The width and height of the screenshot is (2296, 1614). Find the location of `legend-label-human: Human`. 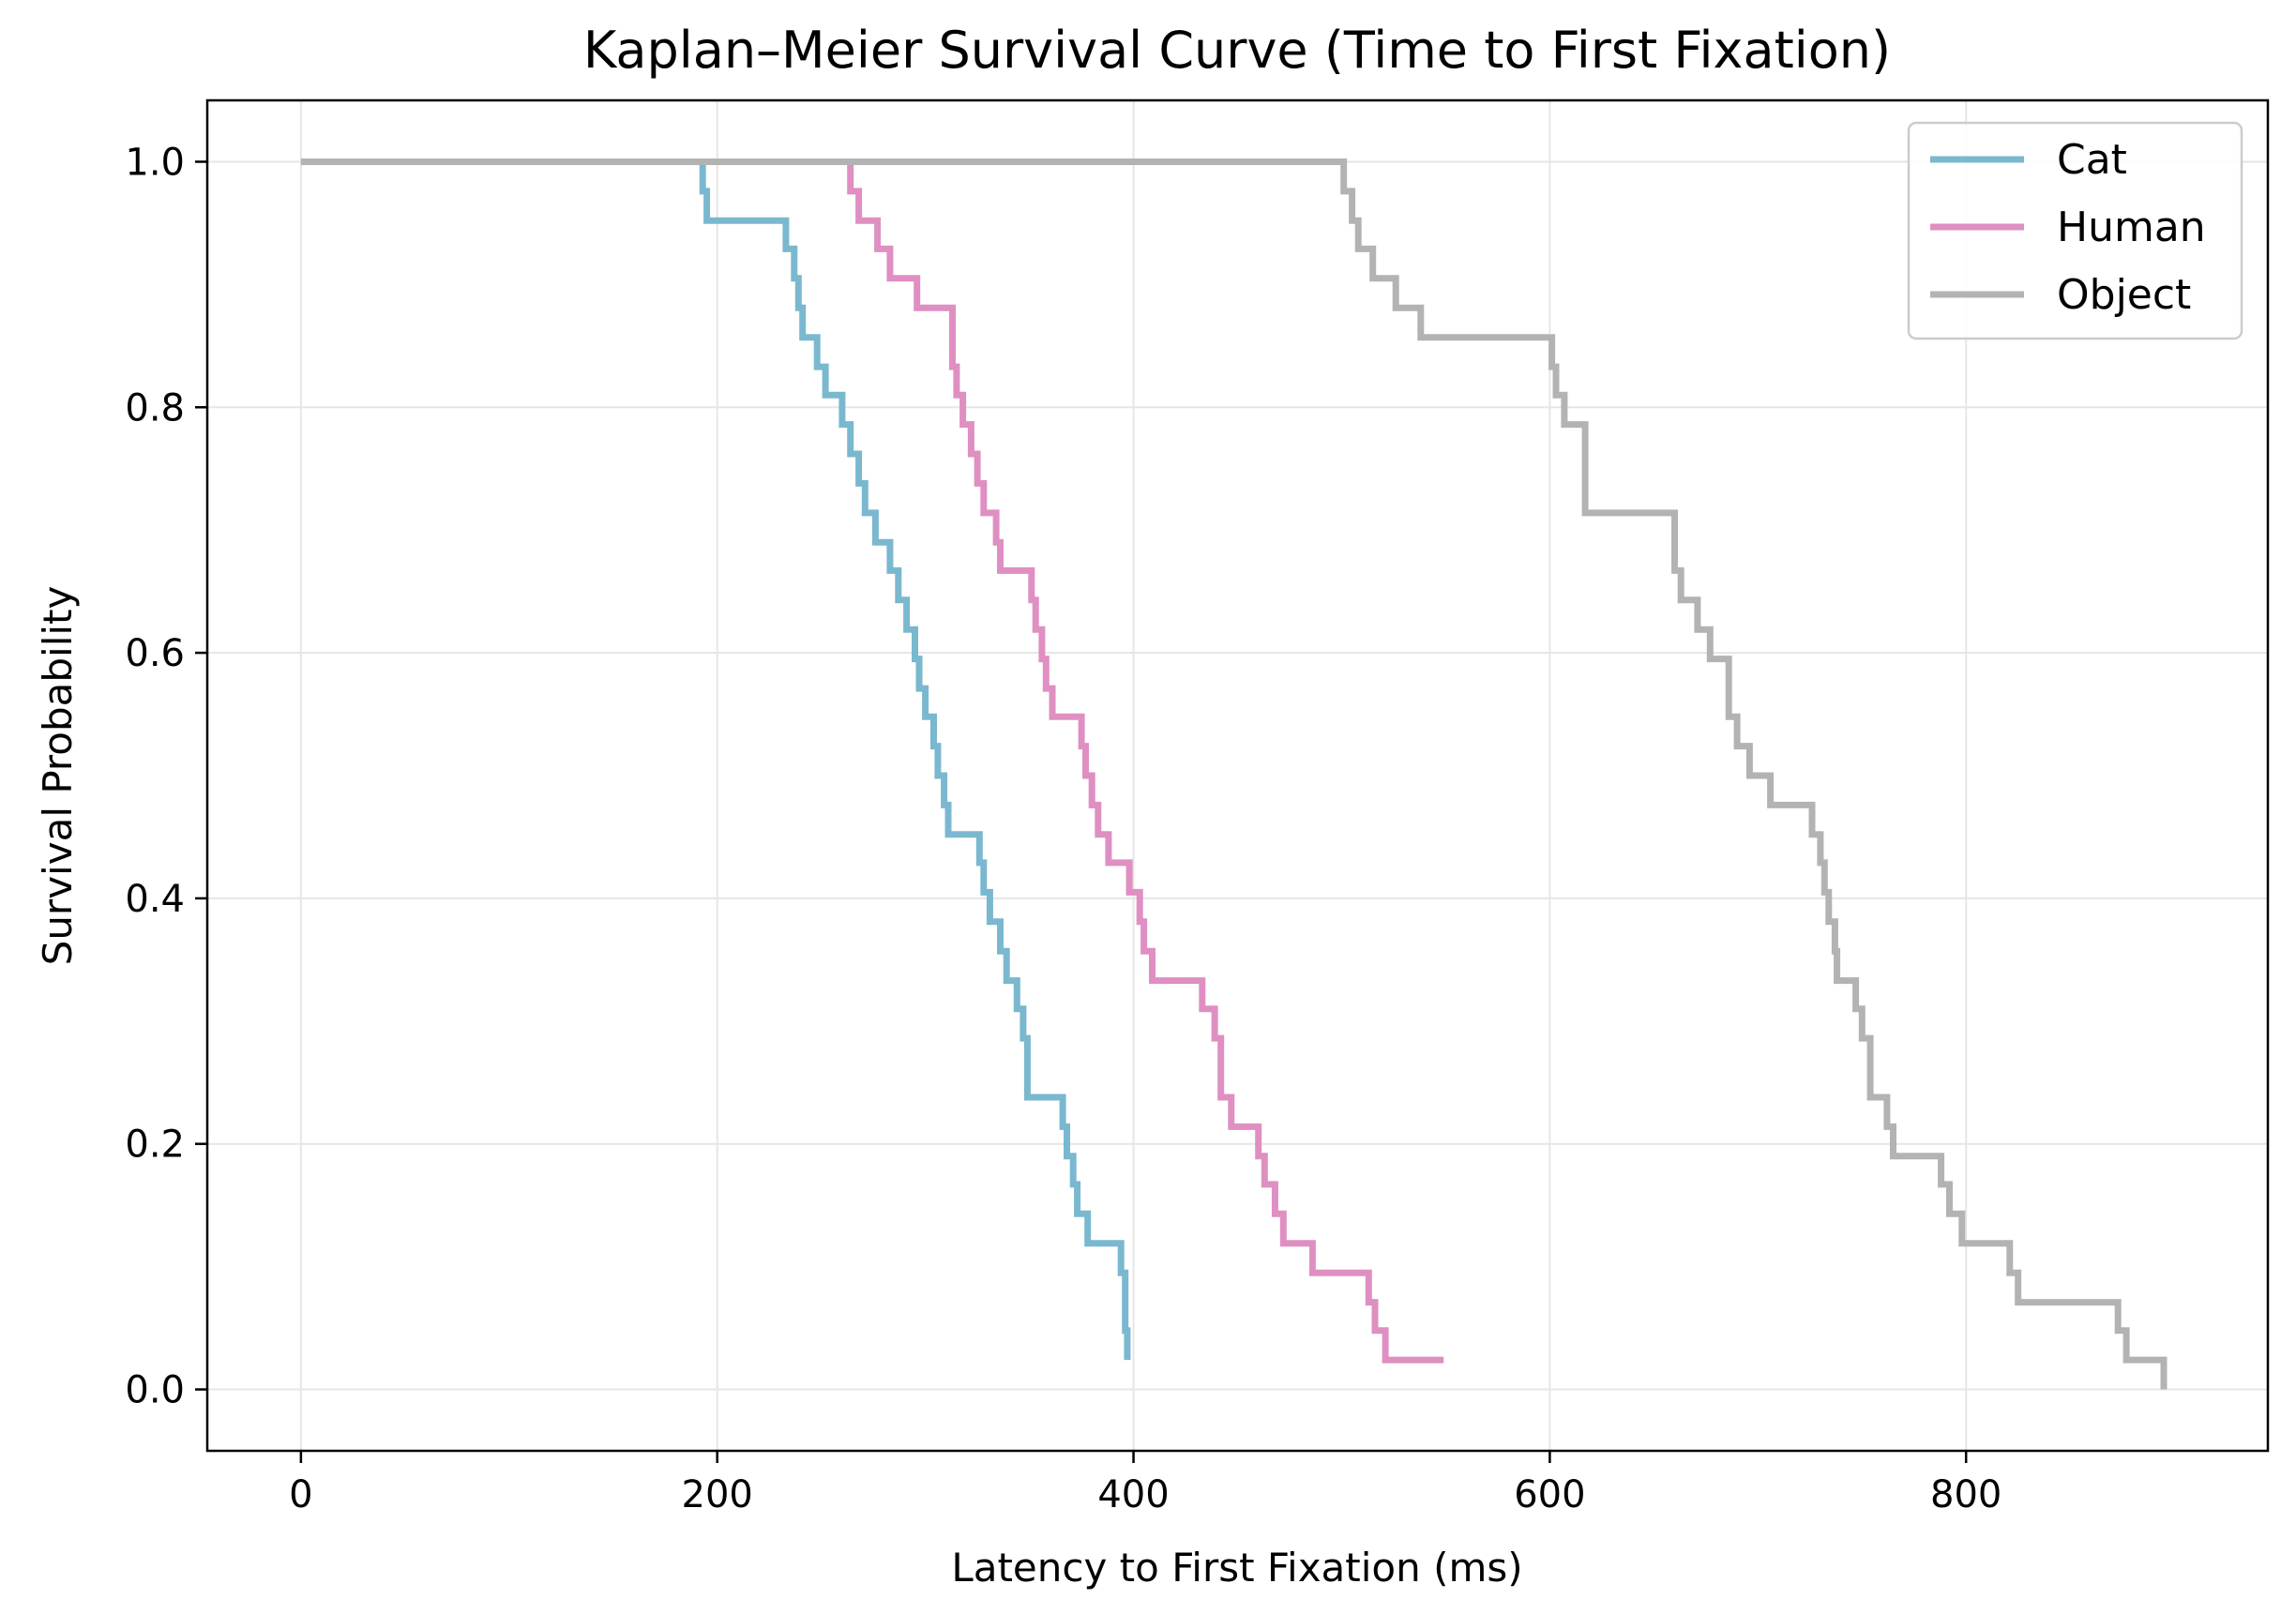

legend-label-human: Human is located at coordinates (2131, 228).